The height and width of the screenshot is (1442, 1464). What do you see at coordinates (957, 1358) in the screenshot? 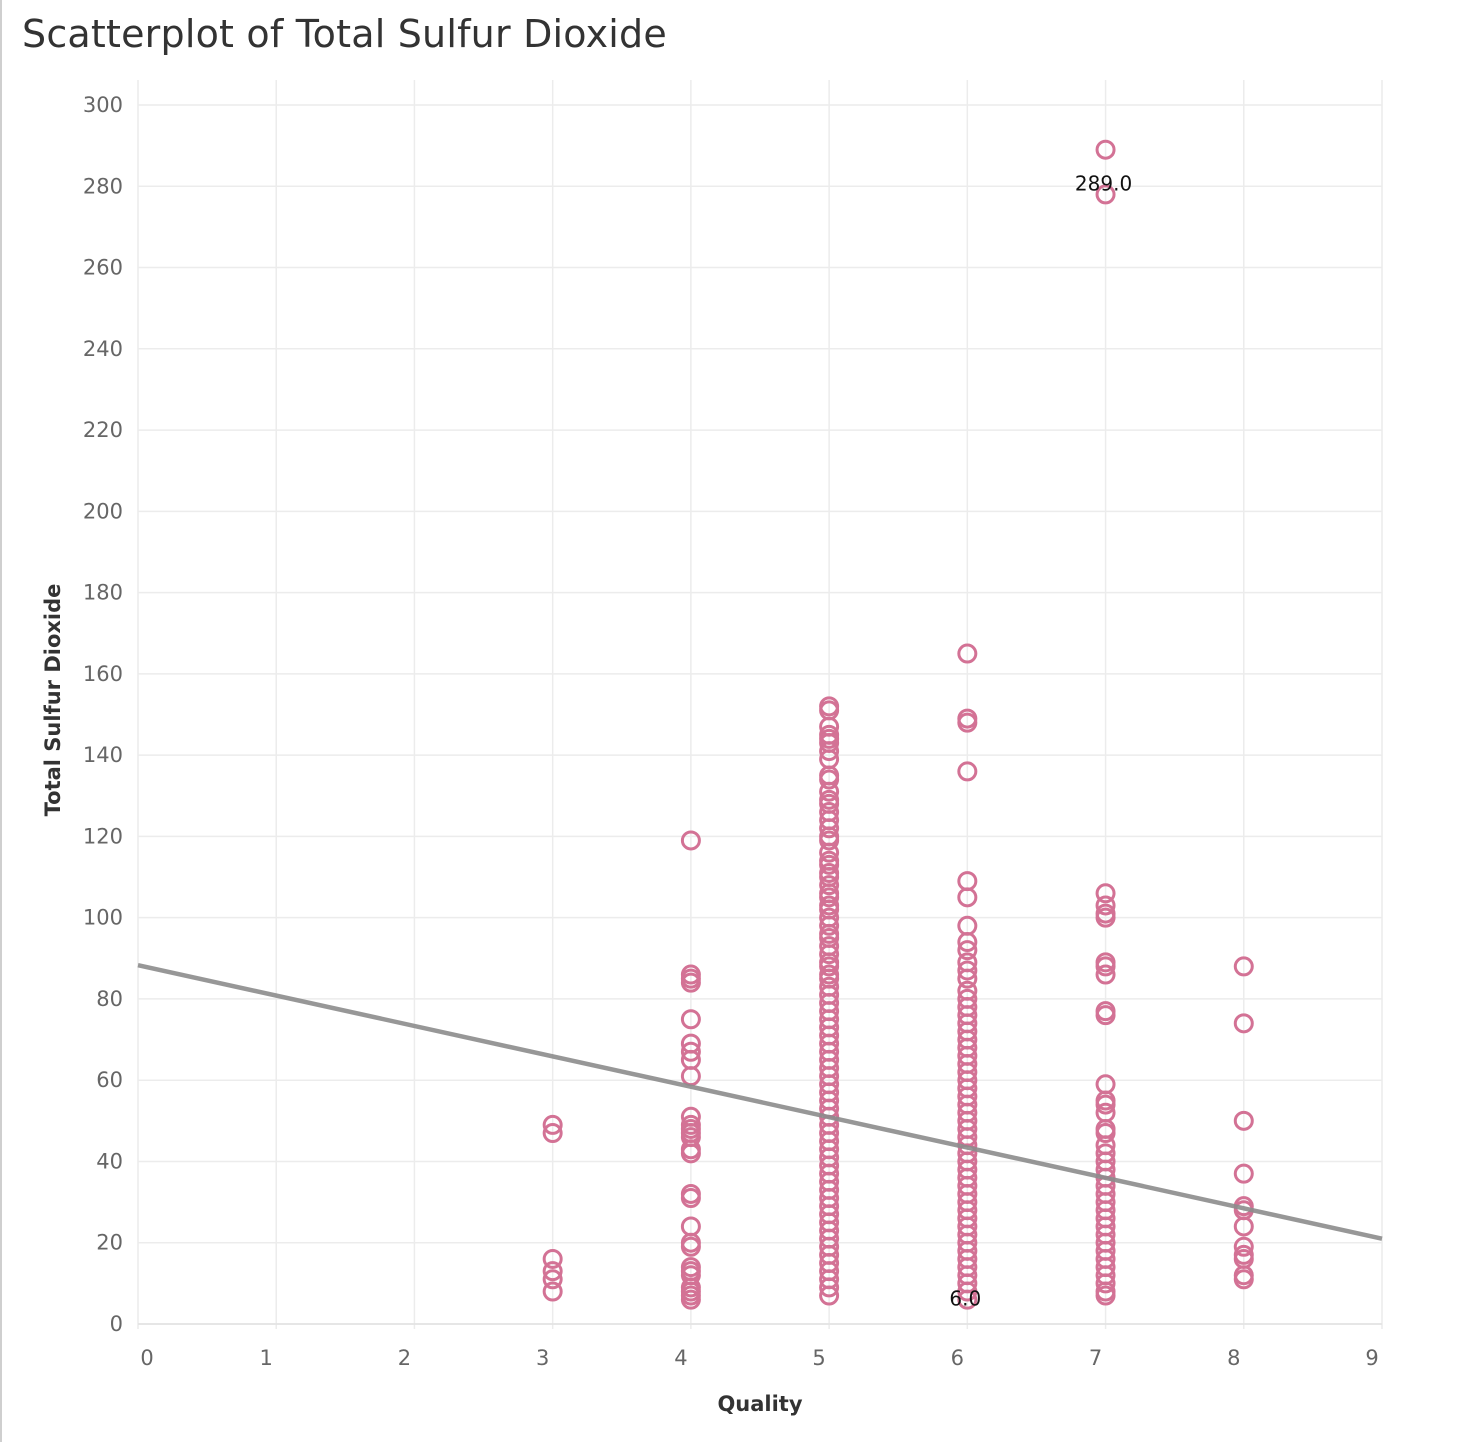
I see `x-tick-label: 6` at bounding box center [957, 1358].